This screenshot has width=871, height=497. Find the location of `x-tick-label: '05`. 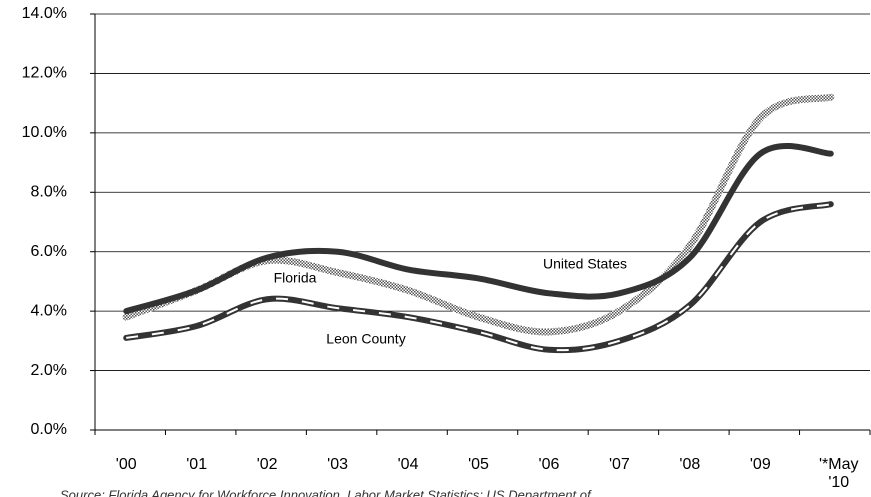

x-tick-label: '05 is located at coordinates (478, 464).